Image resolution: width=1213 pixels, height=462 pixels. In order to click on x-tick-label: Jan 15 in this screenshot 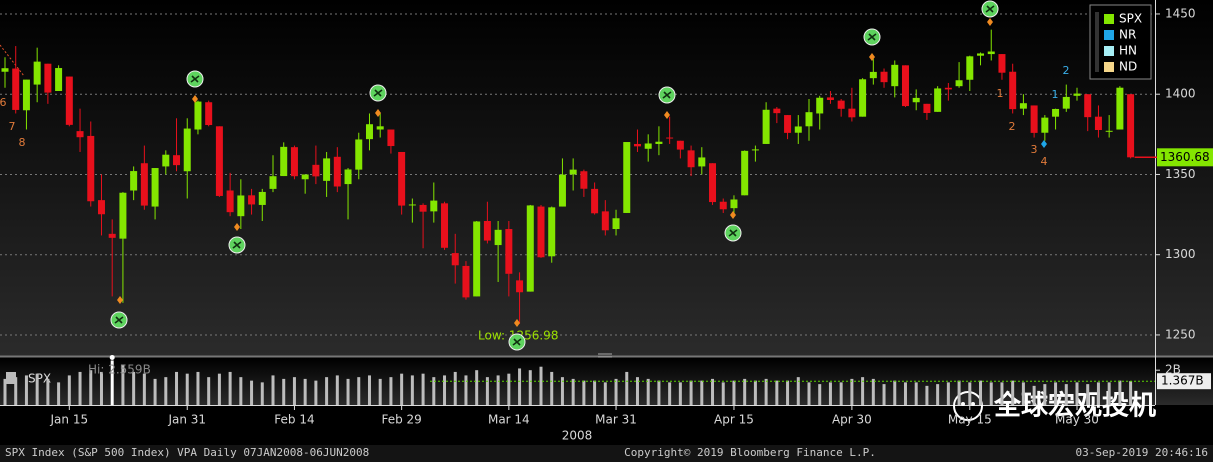, I will do `click(69, 420)`.